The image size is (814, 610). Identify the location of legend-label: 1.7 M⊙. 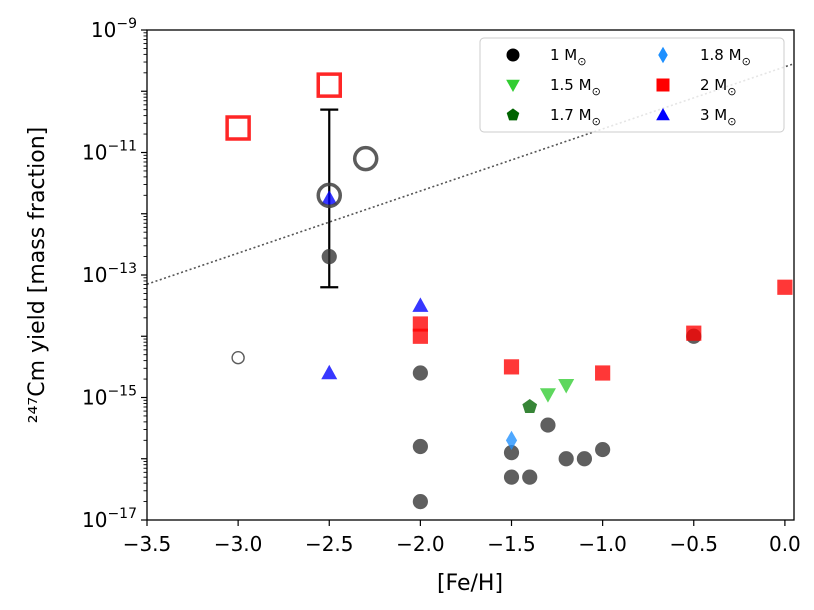
(575, 117).